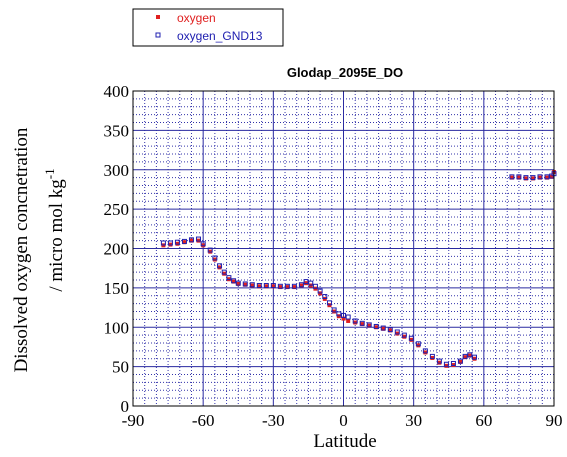 Image resolution: width=567 pixels, height=457 pixels. What do you see at coordinates (413, 420) in the screenshot?
I see `x-tick-label: 30` at bounding box center [413, 420].